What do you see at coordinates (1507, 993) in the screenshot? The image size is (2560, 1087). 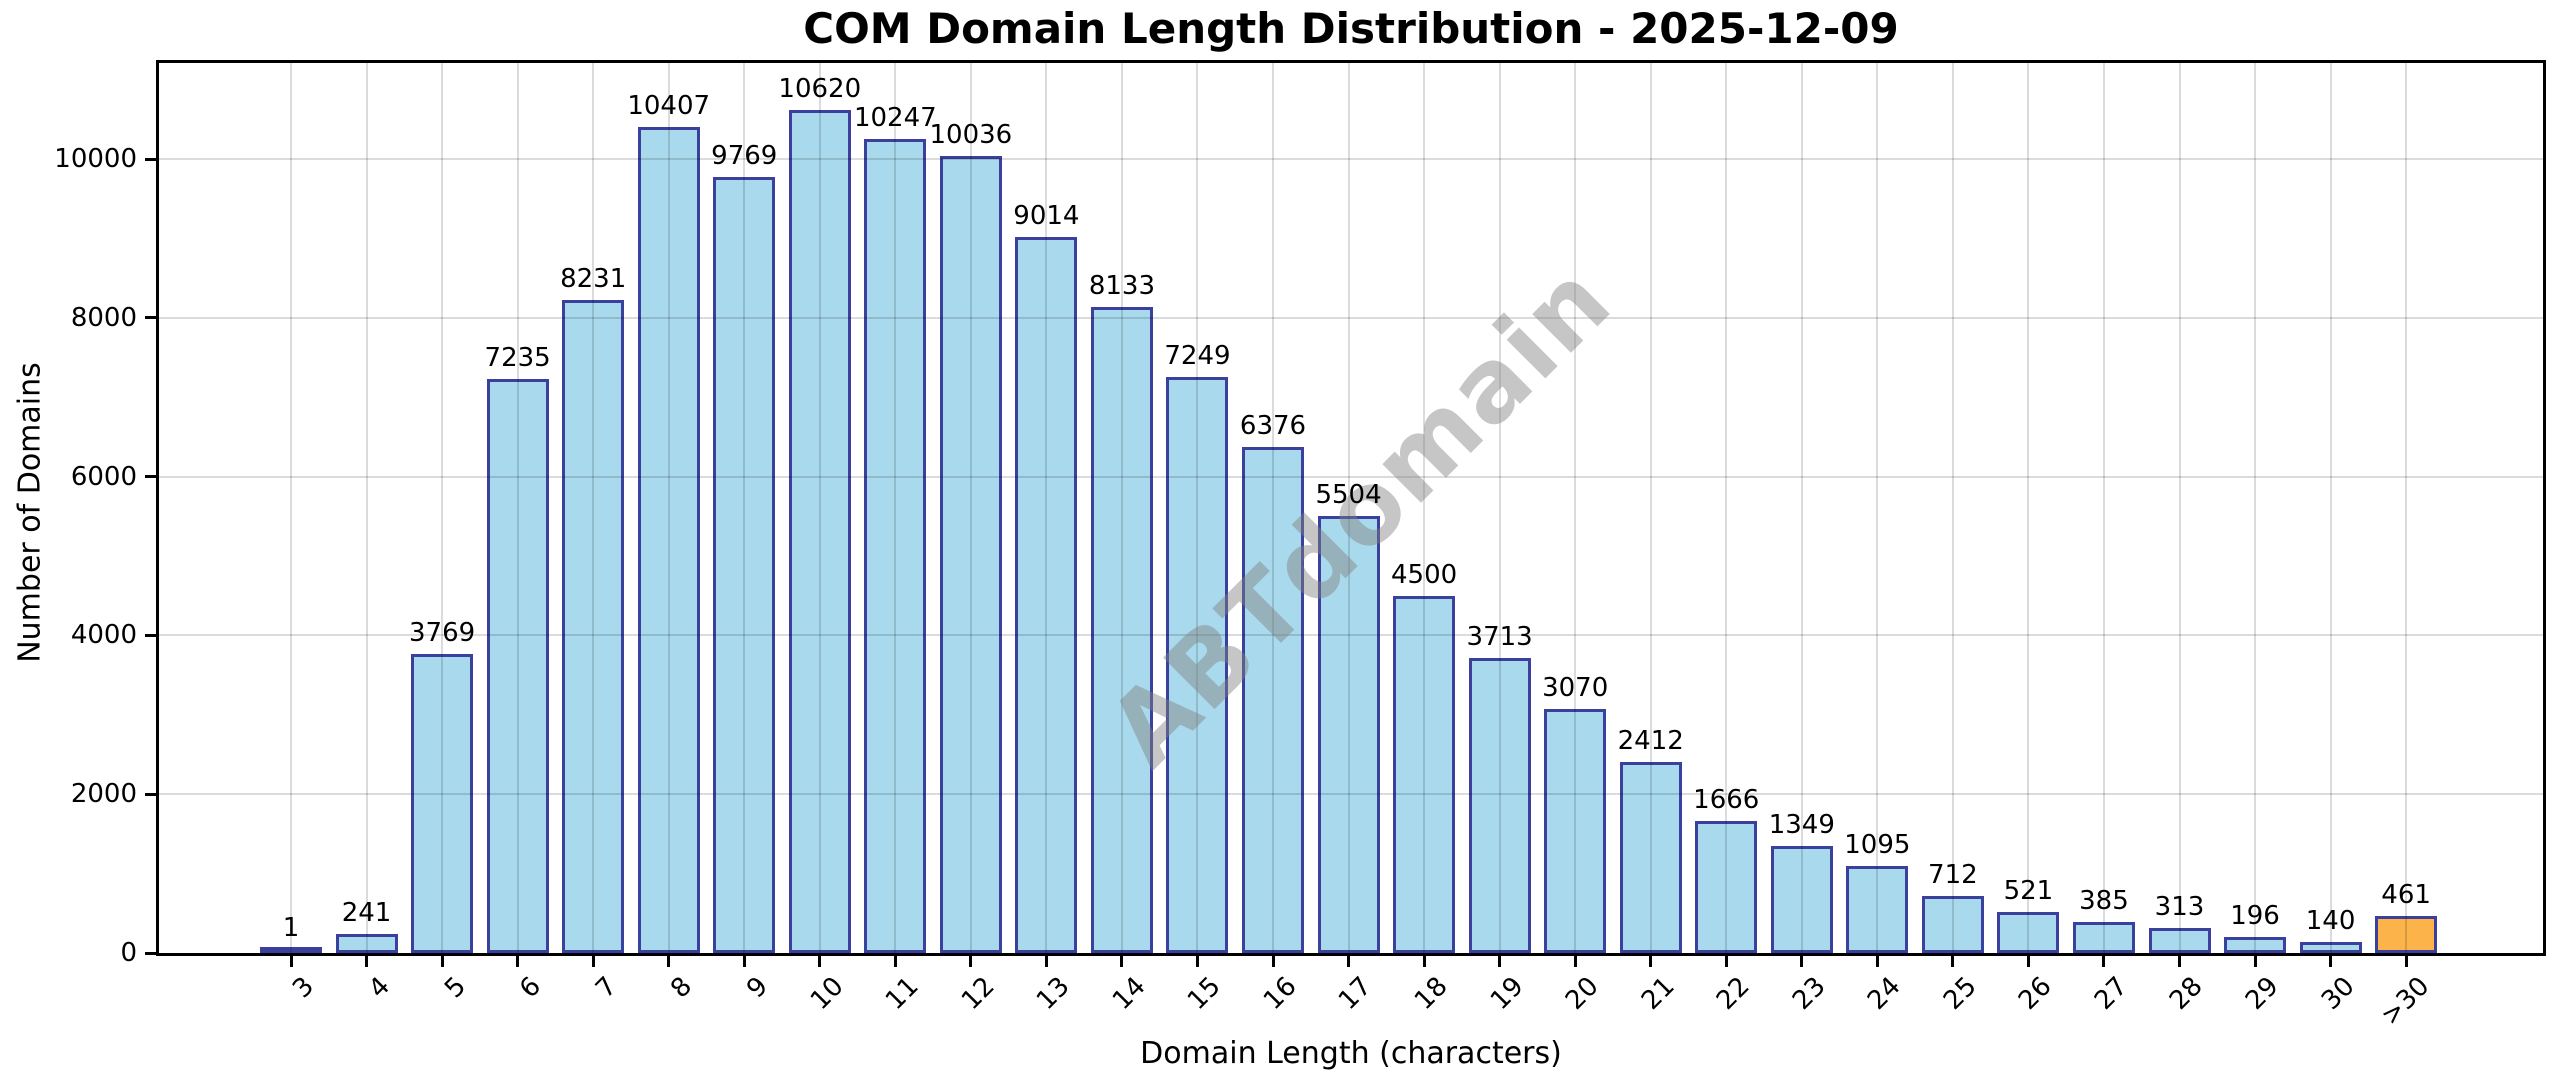 I see `x-tick-label: 19` at bounding box center [1507, 993].